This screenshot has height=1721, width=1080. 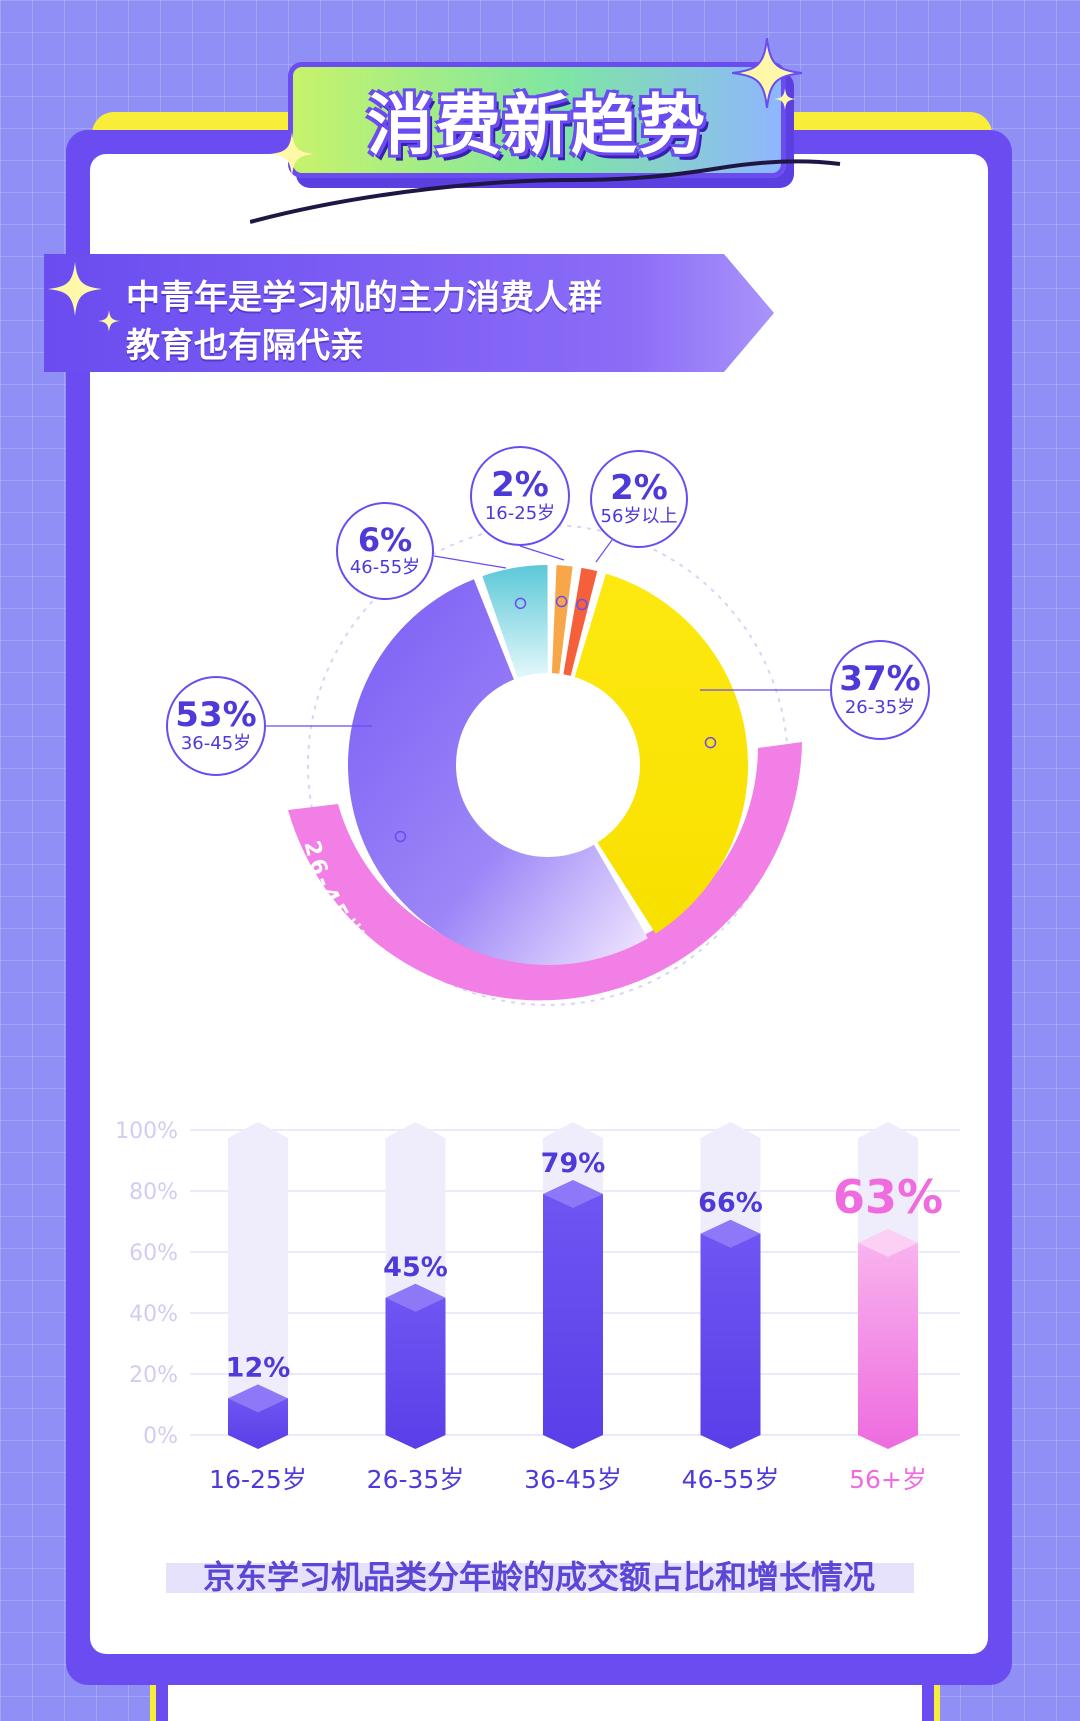 What do you see at coordinates (258, 1367) in the screenshot?
I see `bar-value-label: 12%` at bounding box center [258, 1367].